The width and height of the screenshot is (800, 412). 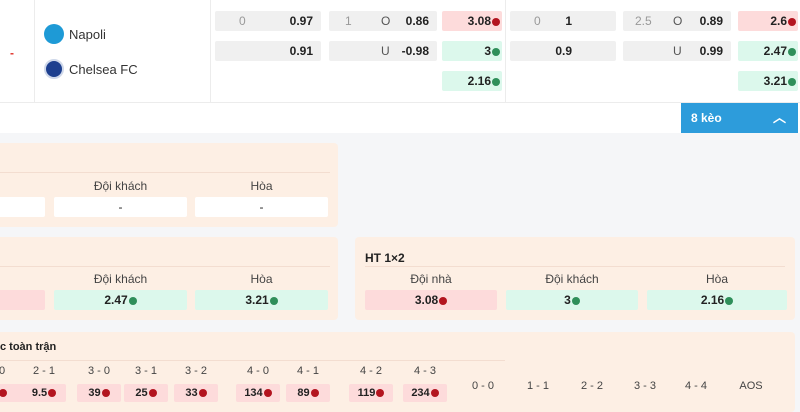 I want to click on odds-value: 0.97, so click(x=301, y=21).